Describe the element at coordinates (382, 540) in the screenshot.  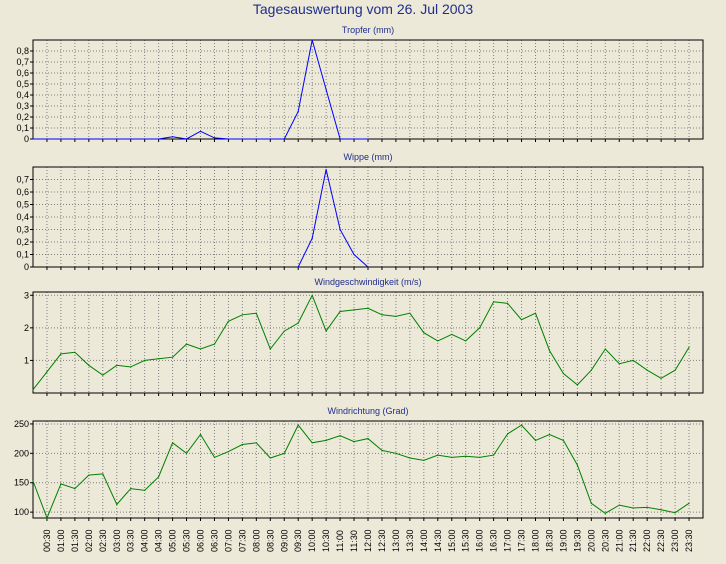
I see `x-tick-label: 12:30` at that location.